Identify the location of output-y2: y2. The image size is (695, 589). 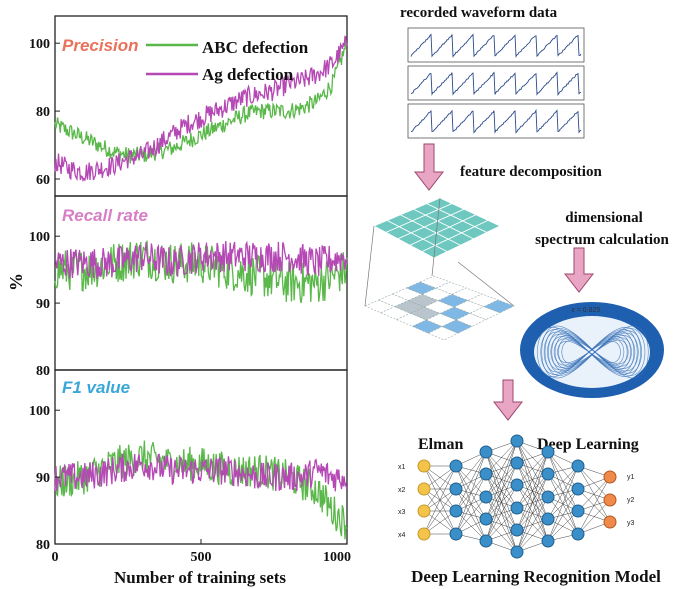
(631, 500).